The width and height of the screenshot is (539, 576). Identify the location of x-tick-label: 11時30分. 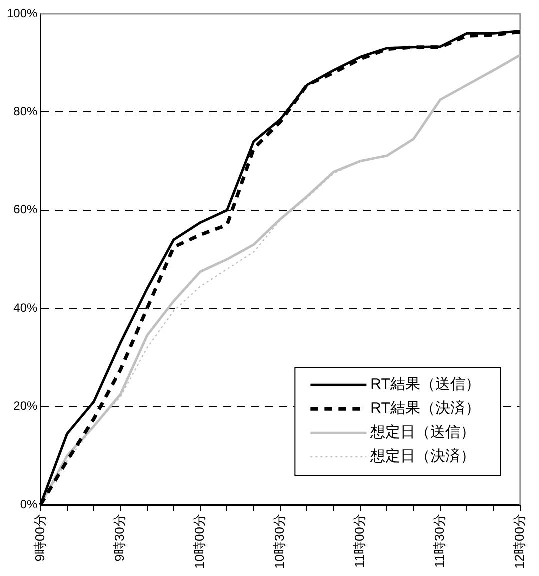
(440, 541).